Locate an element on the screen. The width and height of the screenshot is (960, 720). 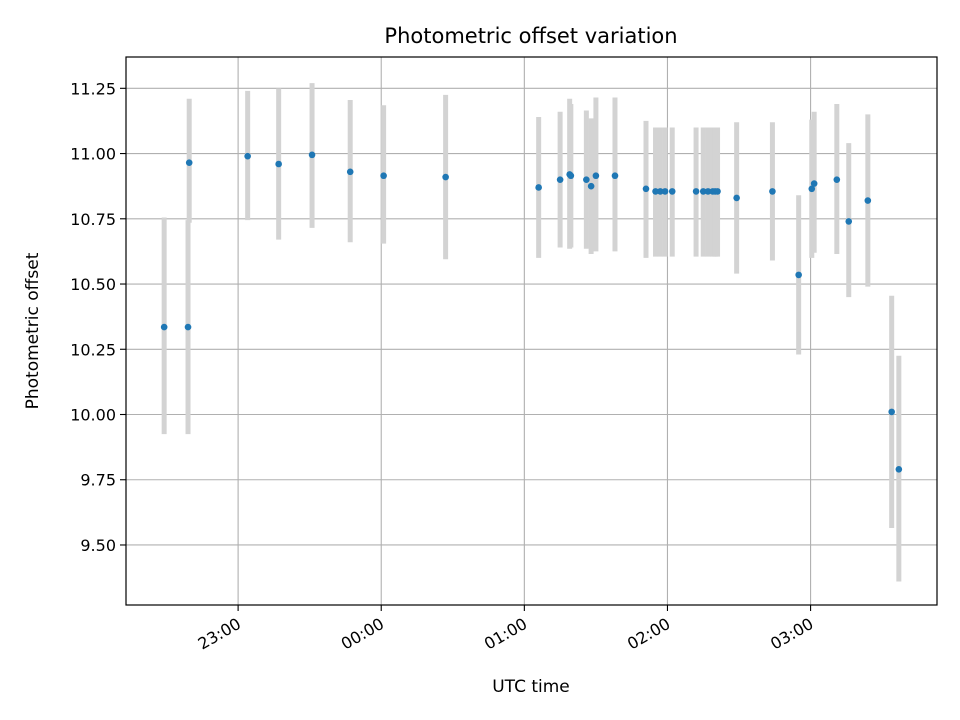
y-tick-label: 9.50 is located at coordinates (98, 545).